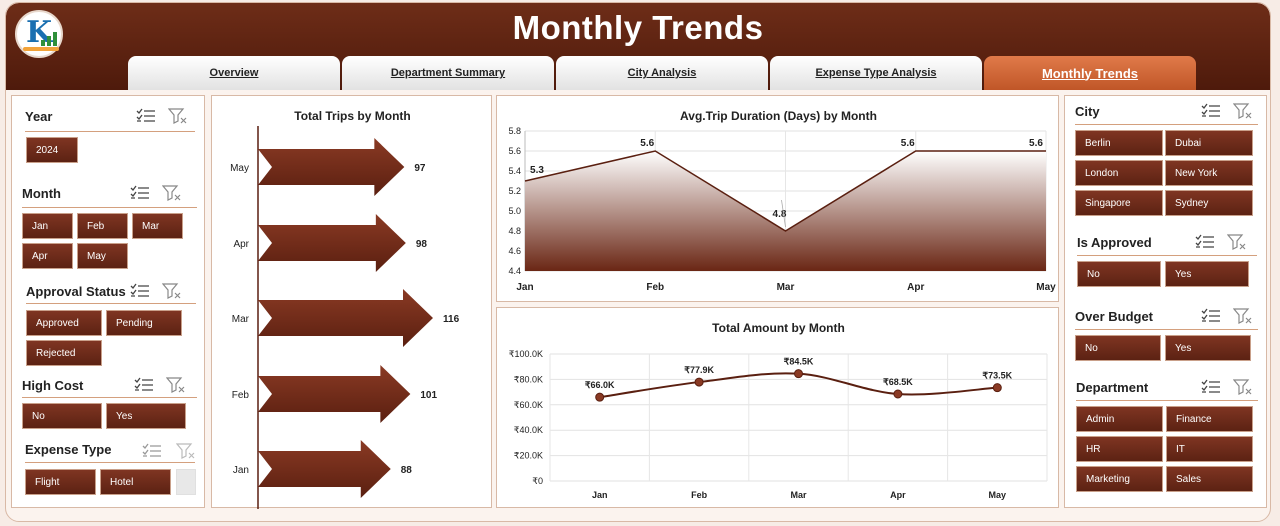  I want to click on amount-point-feb, so click(699, 382).